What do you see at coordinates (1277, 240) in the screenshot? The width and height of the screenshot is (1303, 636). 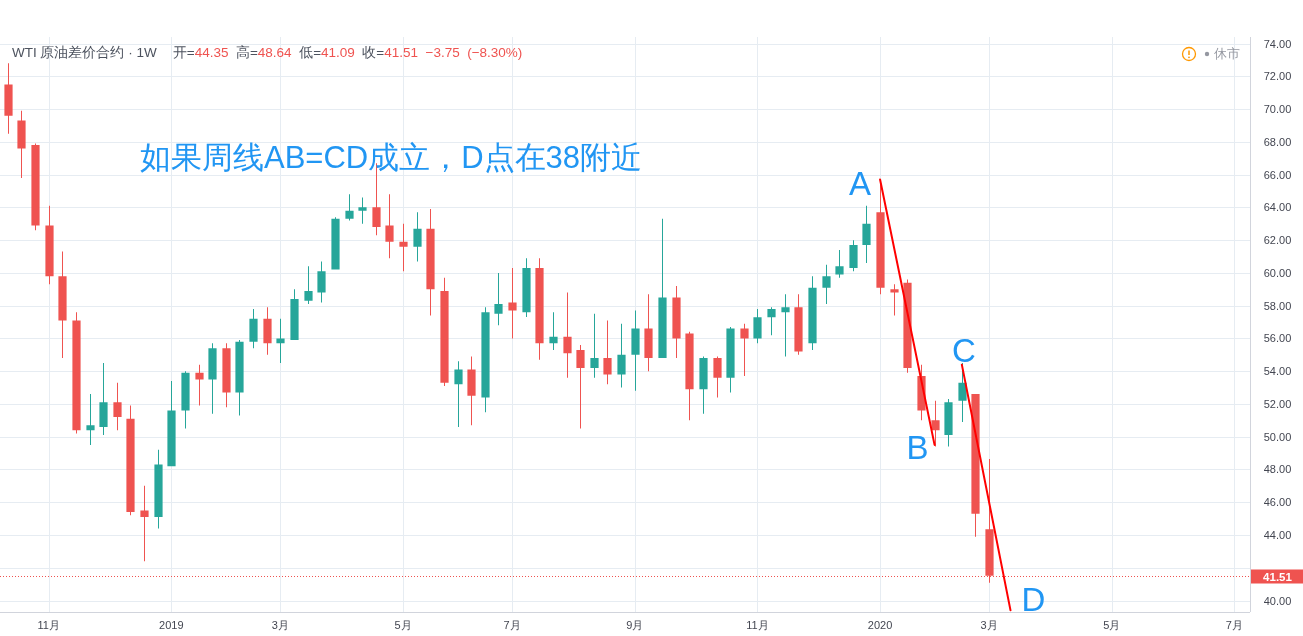 I see `y-tick-label: 62.00` at bounding box center [1277, 240].